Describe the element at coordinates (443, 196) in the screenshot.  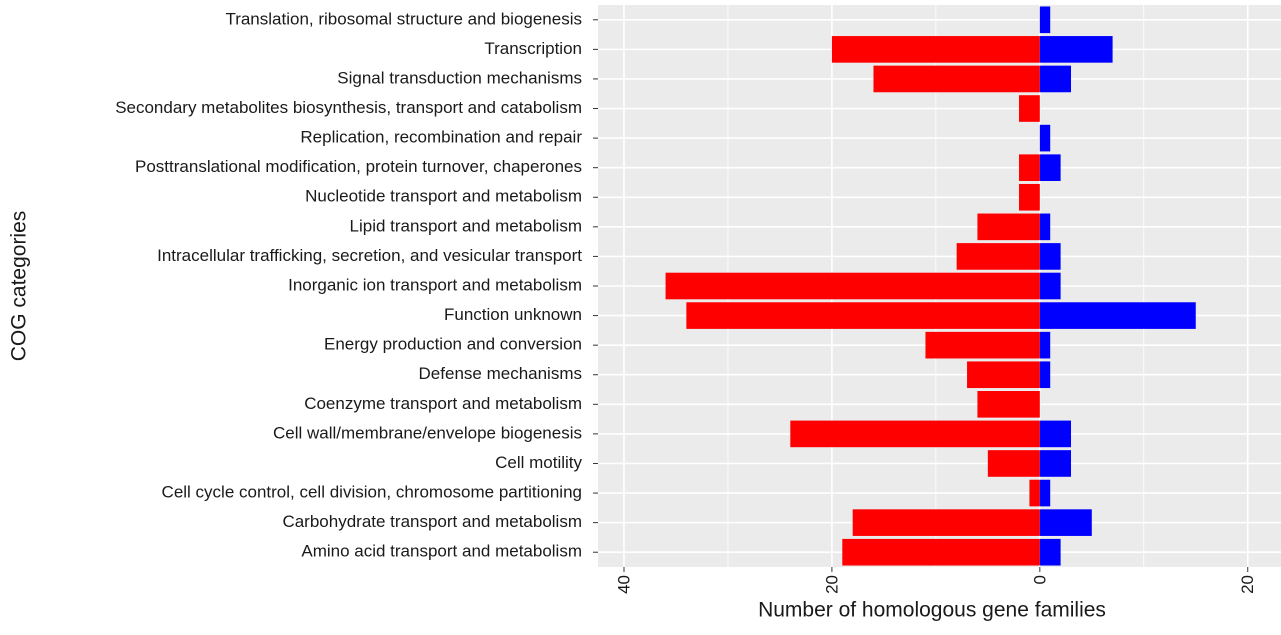
I see `y-tick-label: Nucleotide transport and metabolism` at that location.